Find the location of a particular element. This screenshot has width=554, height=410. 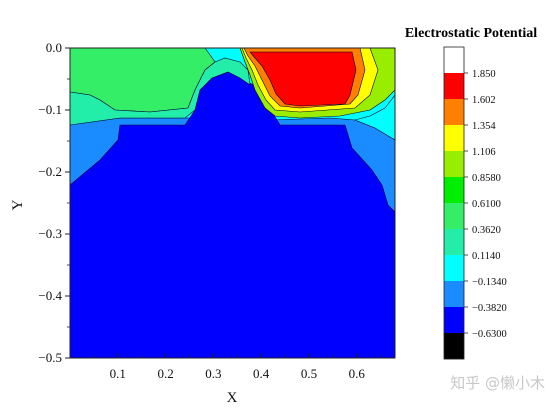

colorbar-label: −0.6300 is located at coordinates (489, 334).